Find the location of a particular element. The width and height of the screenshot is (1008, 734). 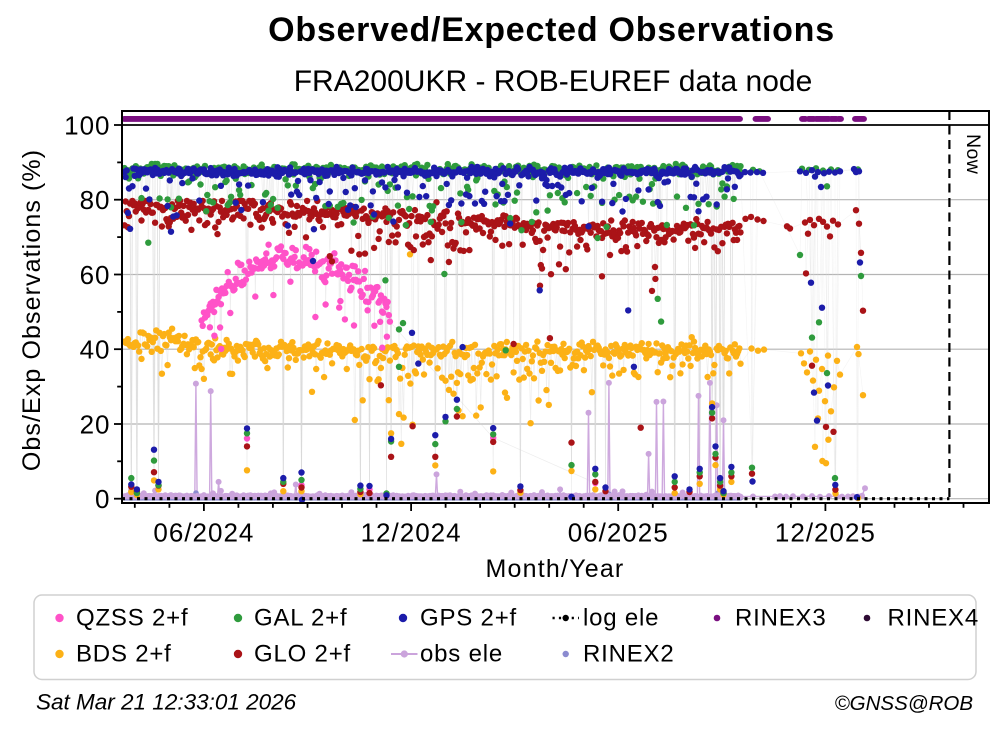

svg-text: log ele is located at coordinates (621, 617).